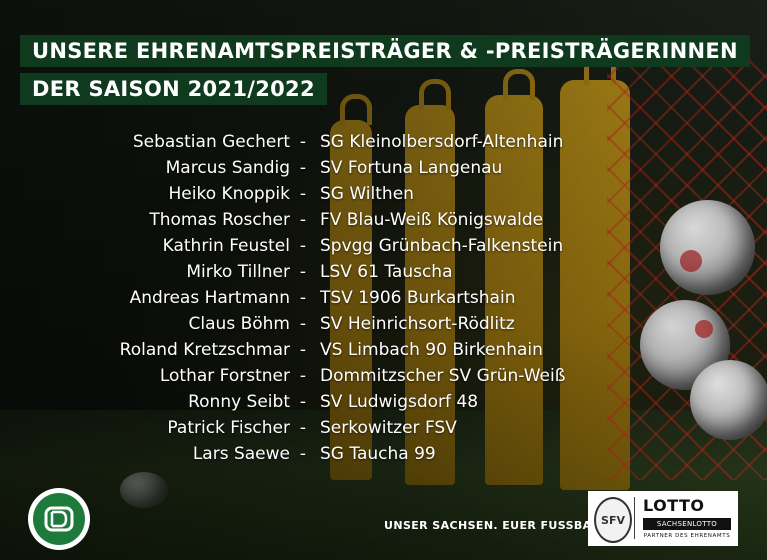 Image resolution: width=767 pixels, height=560 pixels. What do you see at coordinates (204, 350) in the screenshot?
I see `winner-name: Roland Kretzschmar` at bounding box center [204, 350].